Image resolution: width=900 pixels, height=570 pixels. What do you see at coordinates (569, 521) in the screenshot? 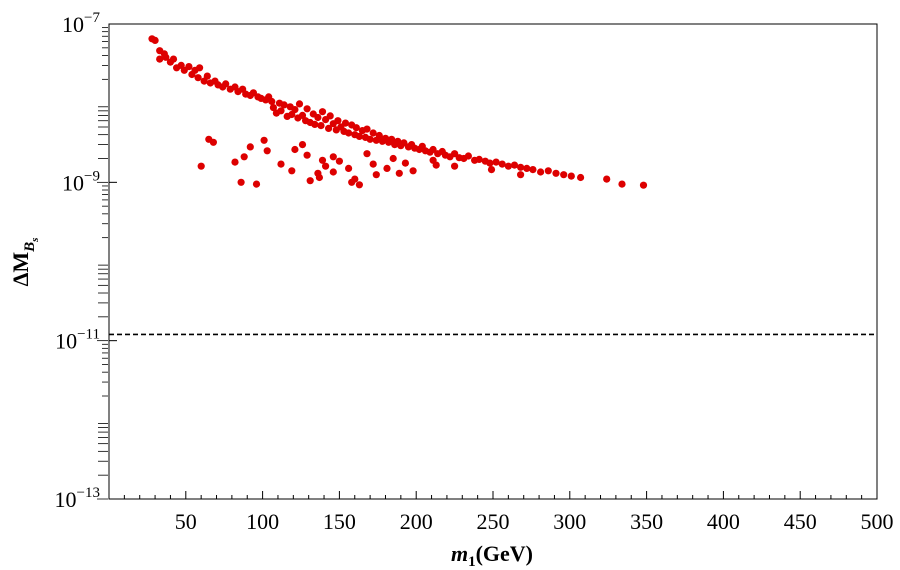
I see `x-tick-label: 300` at bounding box center [569, 521].